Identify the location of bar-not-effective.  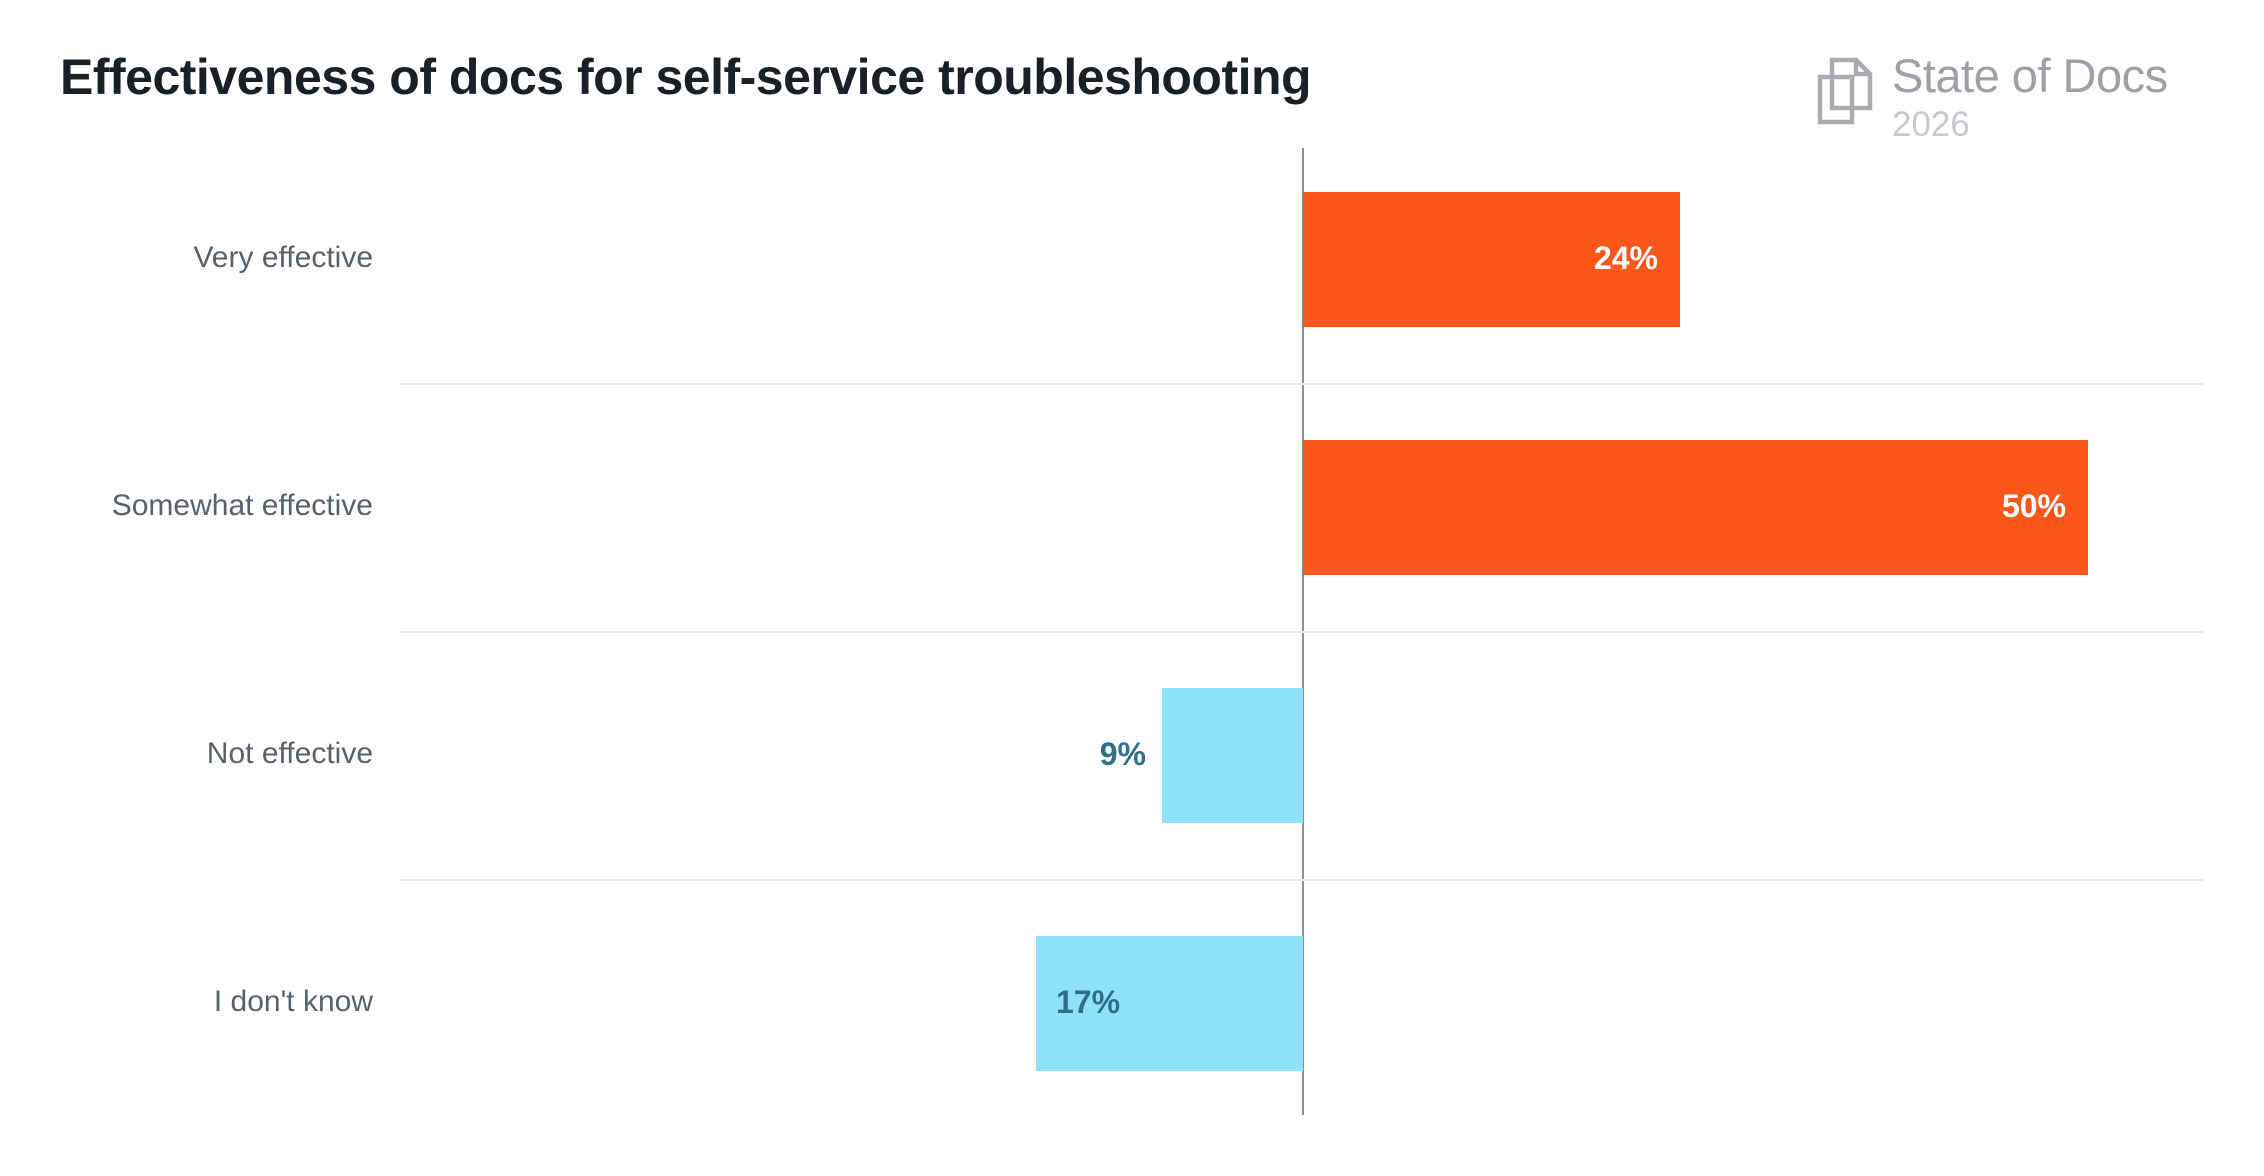
(1232, 755).